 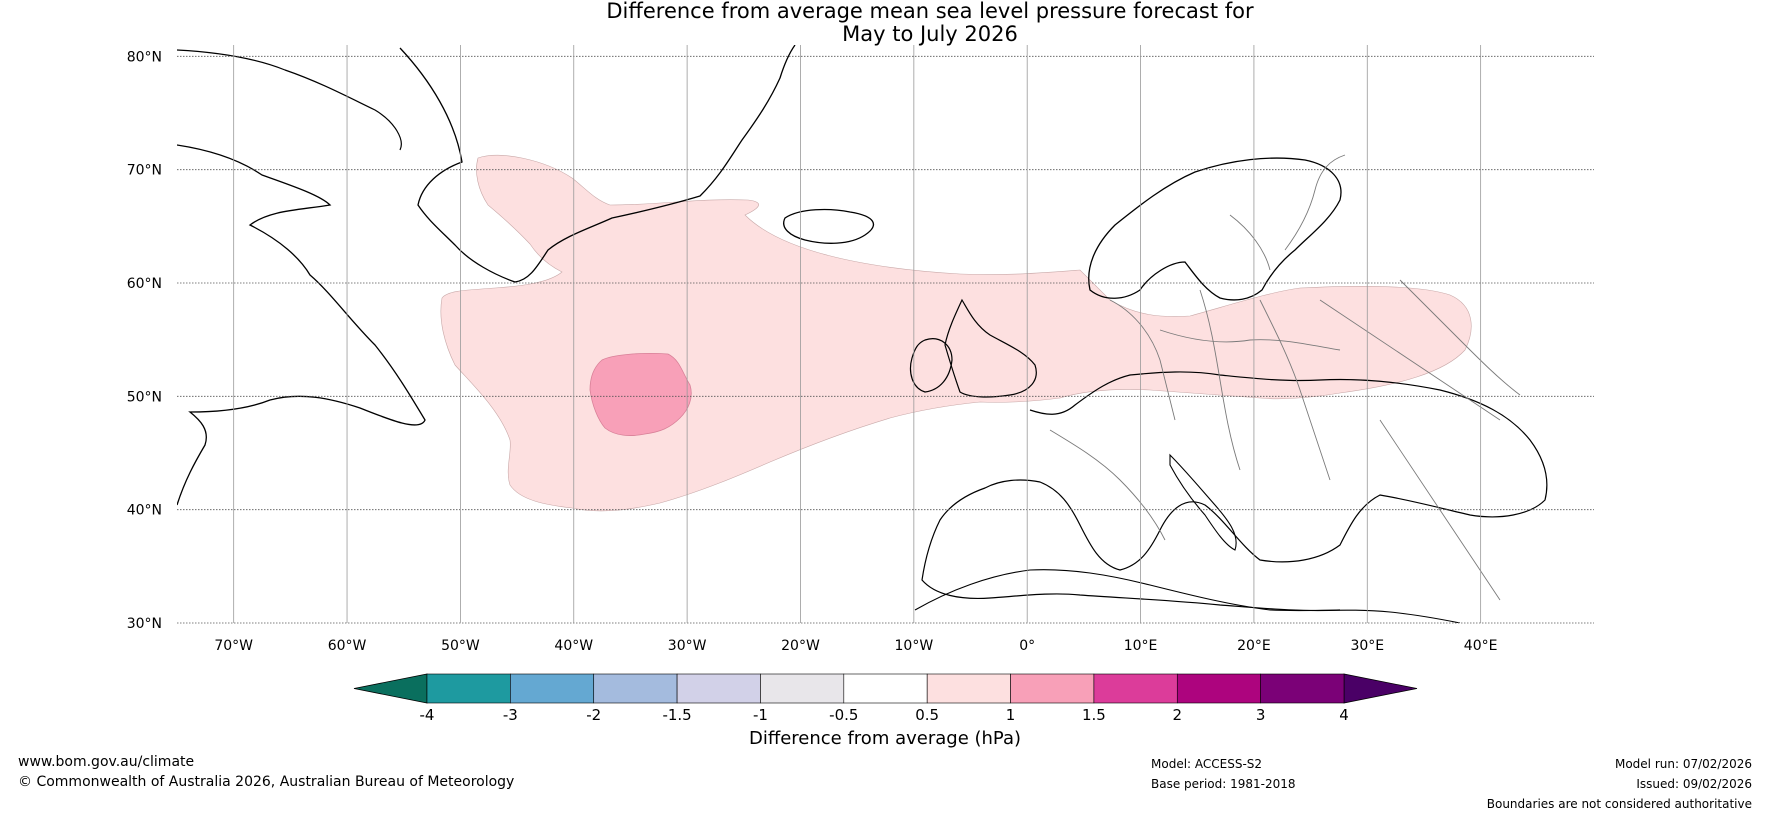 What do you see at coordinates (885, 738) in the screenshot?
I see `colorbar-label: Difference from average (hPa)` at bounding box center [885, 738].